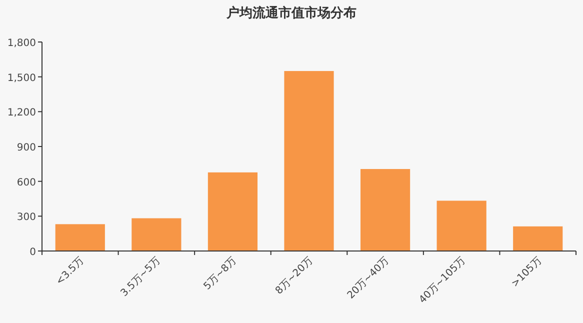 This screenshot has width=583, height=323. I want to click on y-tick-label: 1,200, so click(21, 113).